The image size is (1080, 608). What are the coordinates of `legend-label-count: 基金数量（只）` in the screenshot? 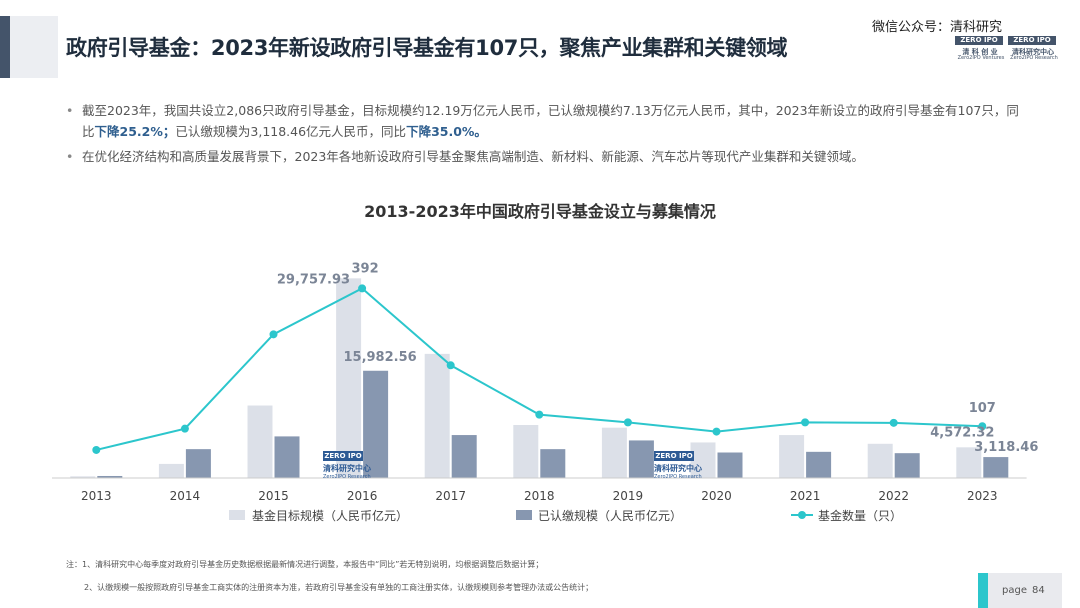 It's located at (860, 515).